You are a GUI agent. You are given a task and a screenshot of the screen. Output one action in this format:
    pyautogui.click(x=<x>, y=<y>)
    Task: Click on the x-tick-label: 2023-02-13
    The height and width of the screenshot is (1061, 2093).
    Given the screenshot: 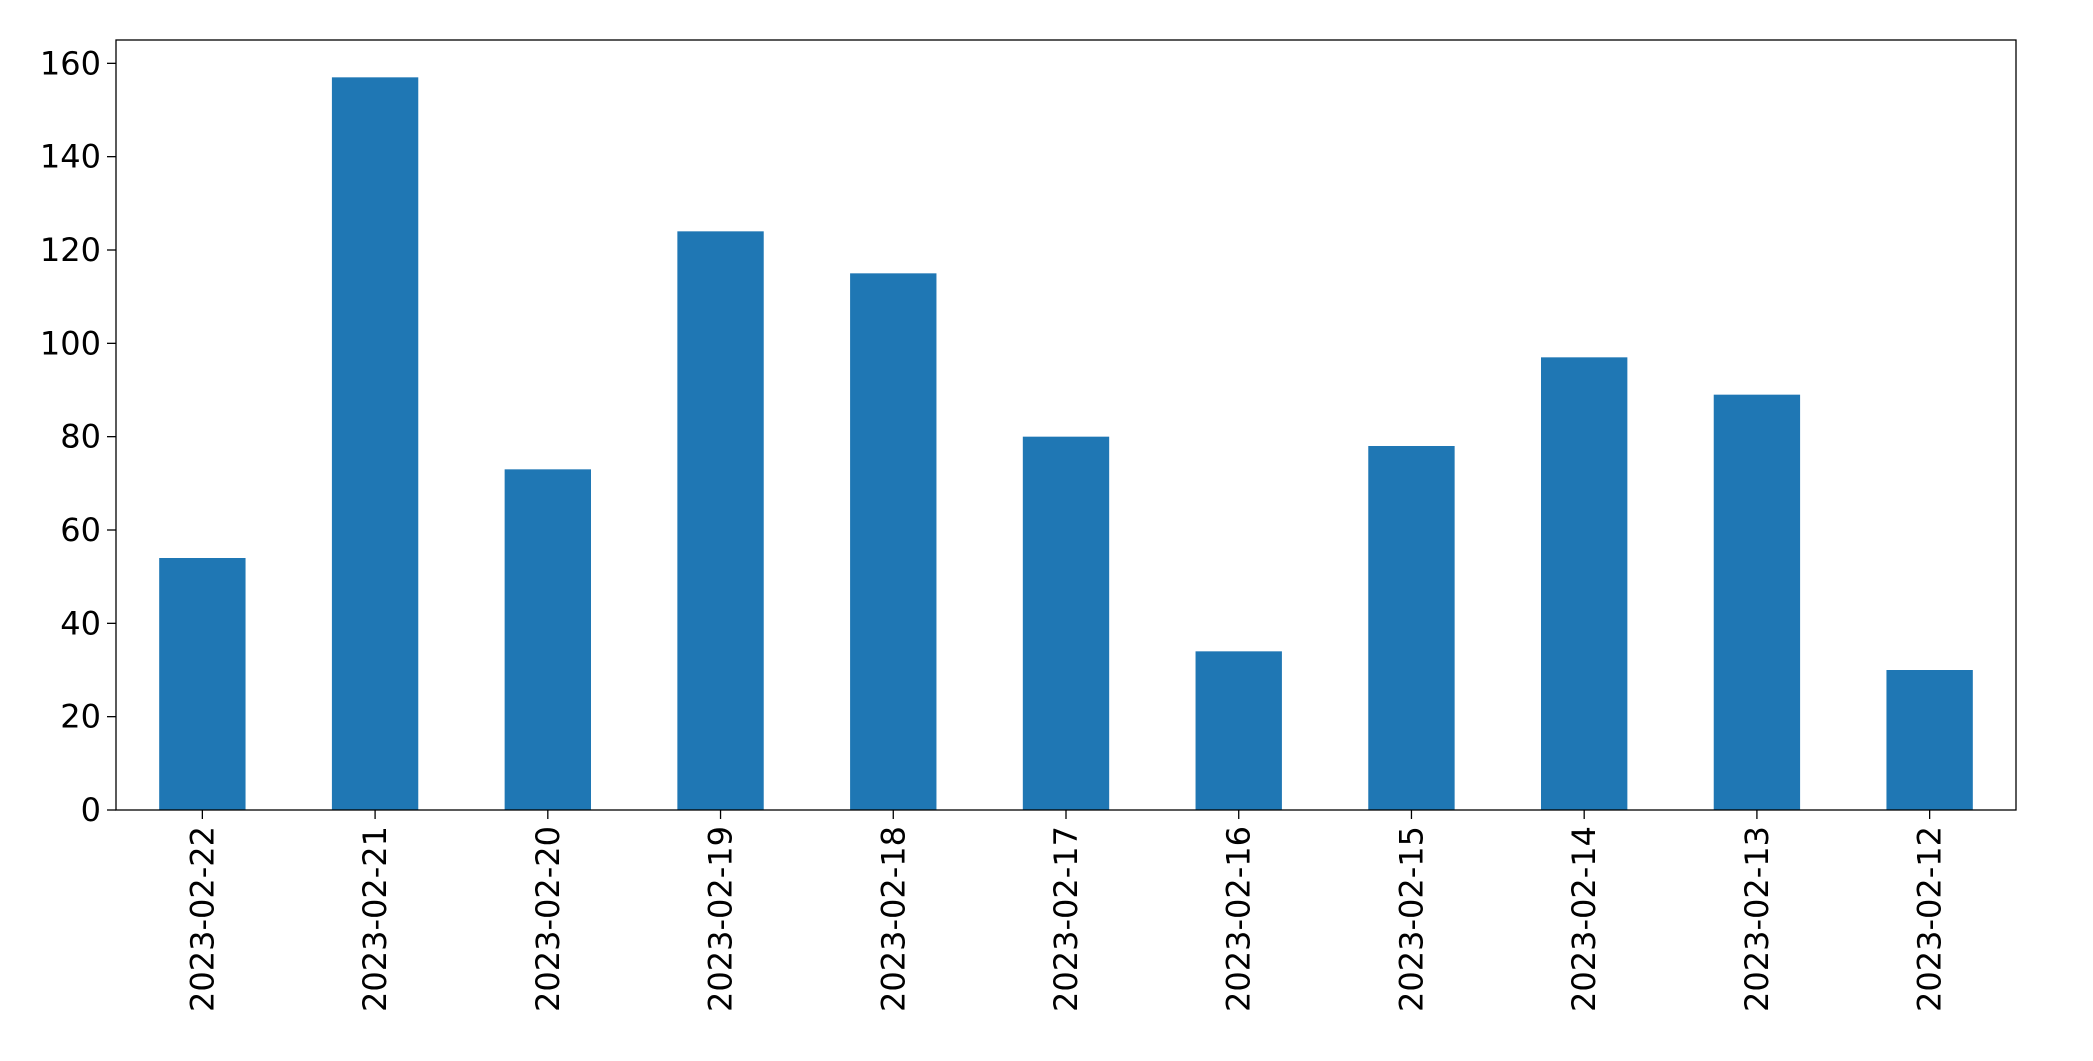 What is the action you would take?
    pyautogui.click(x=1757, y=919)
    